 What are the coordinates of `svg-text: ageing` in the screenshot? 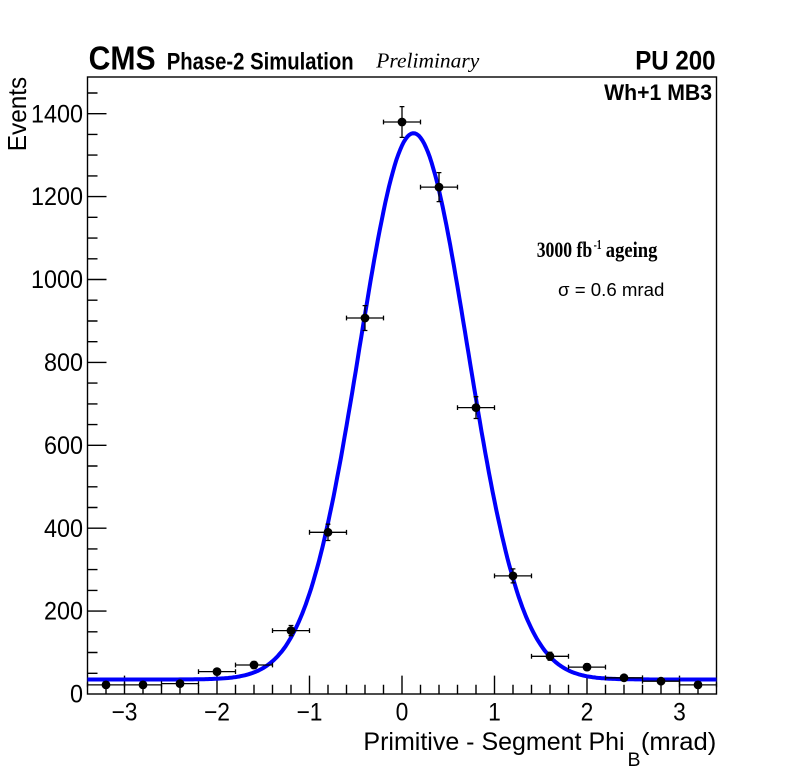 It's located at (632, 249).